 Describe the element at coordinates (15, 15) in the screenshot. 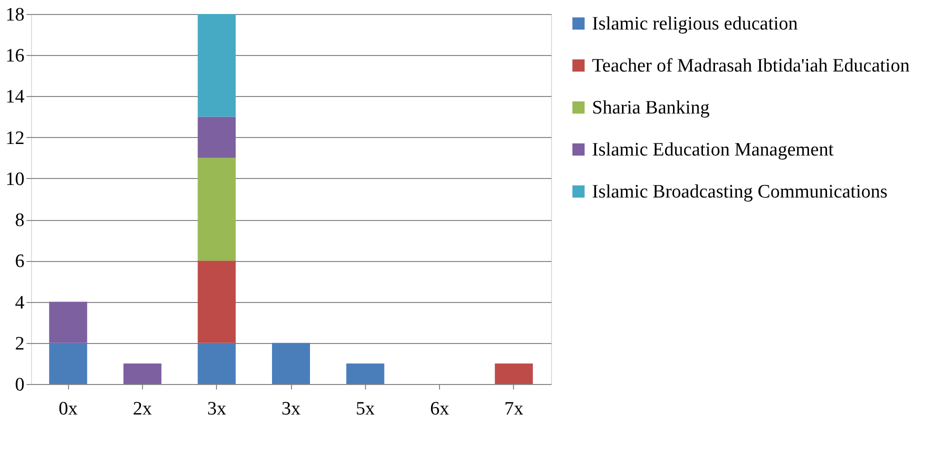

I see `y-tick-label: 18` at that location.